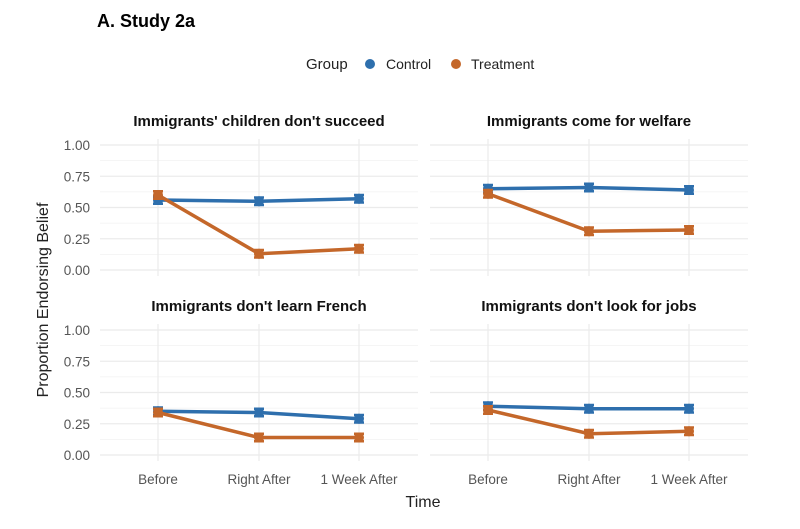 The image size is (800, 529). I want to click on y-axis-label: Proportion Endorsing Belief, so click(43, 299).